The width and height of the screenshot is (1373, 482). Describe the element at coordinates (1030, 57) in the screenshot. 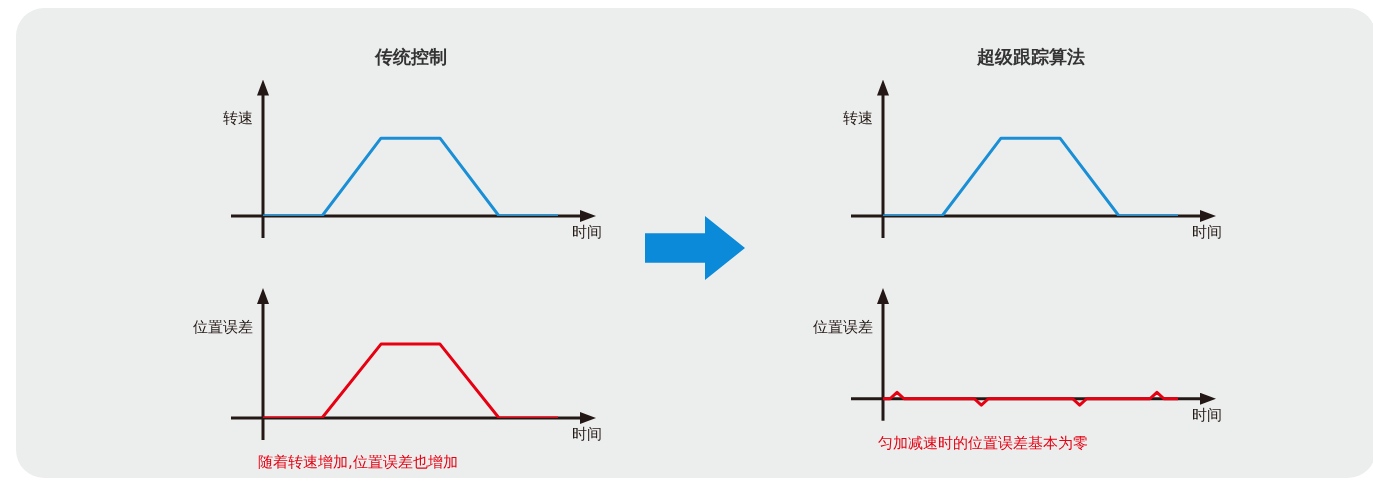

I see `chart-title: 超级跟踪算法` at that location.